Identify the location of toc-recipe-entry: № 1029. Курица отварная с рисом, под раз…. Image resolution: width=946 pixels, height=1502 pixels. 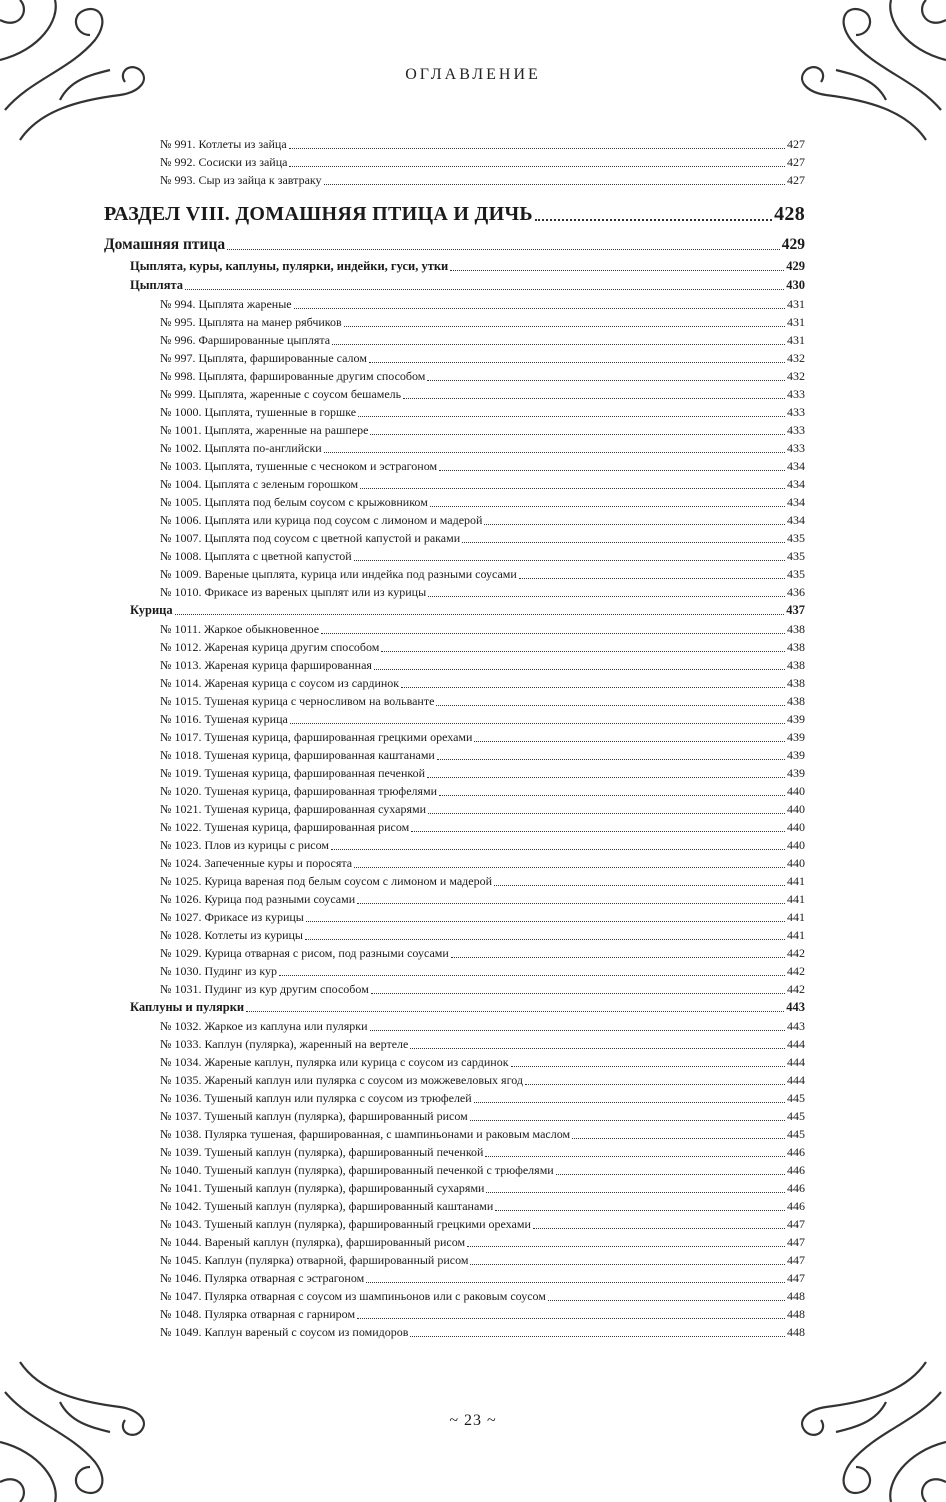
(473, 953).